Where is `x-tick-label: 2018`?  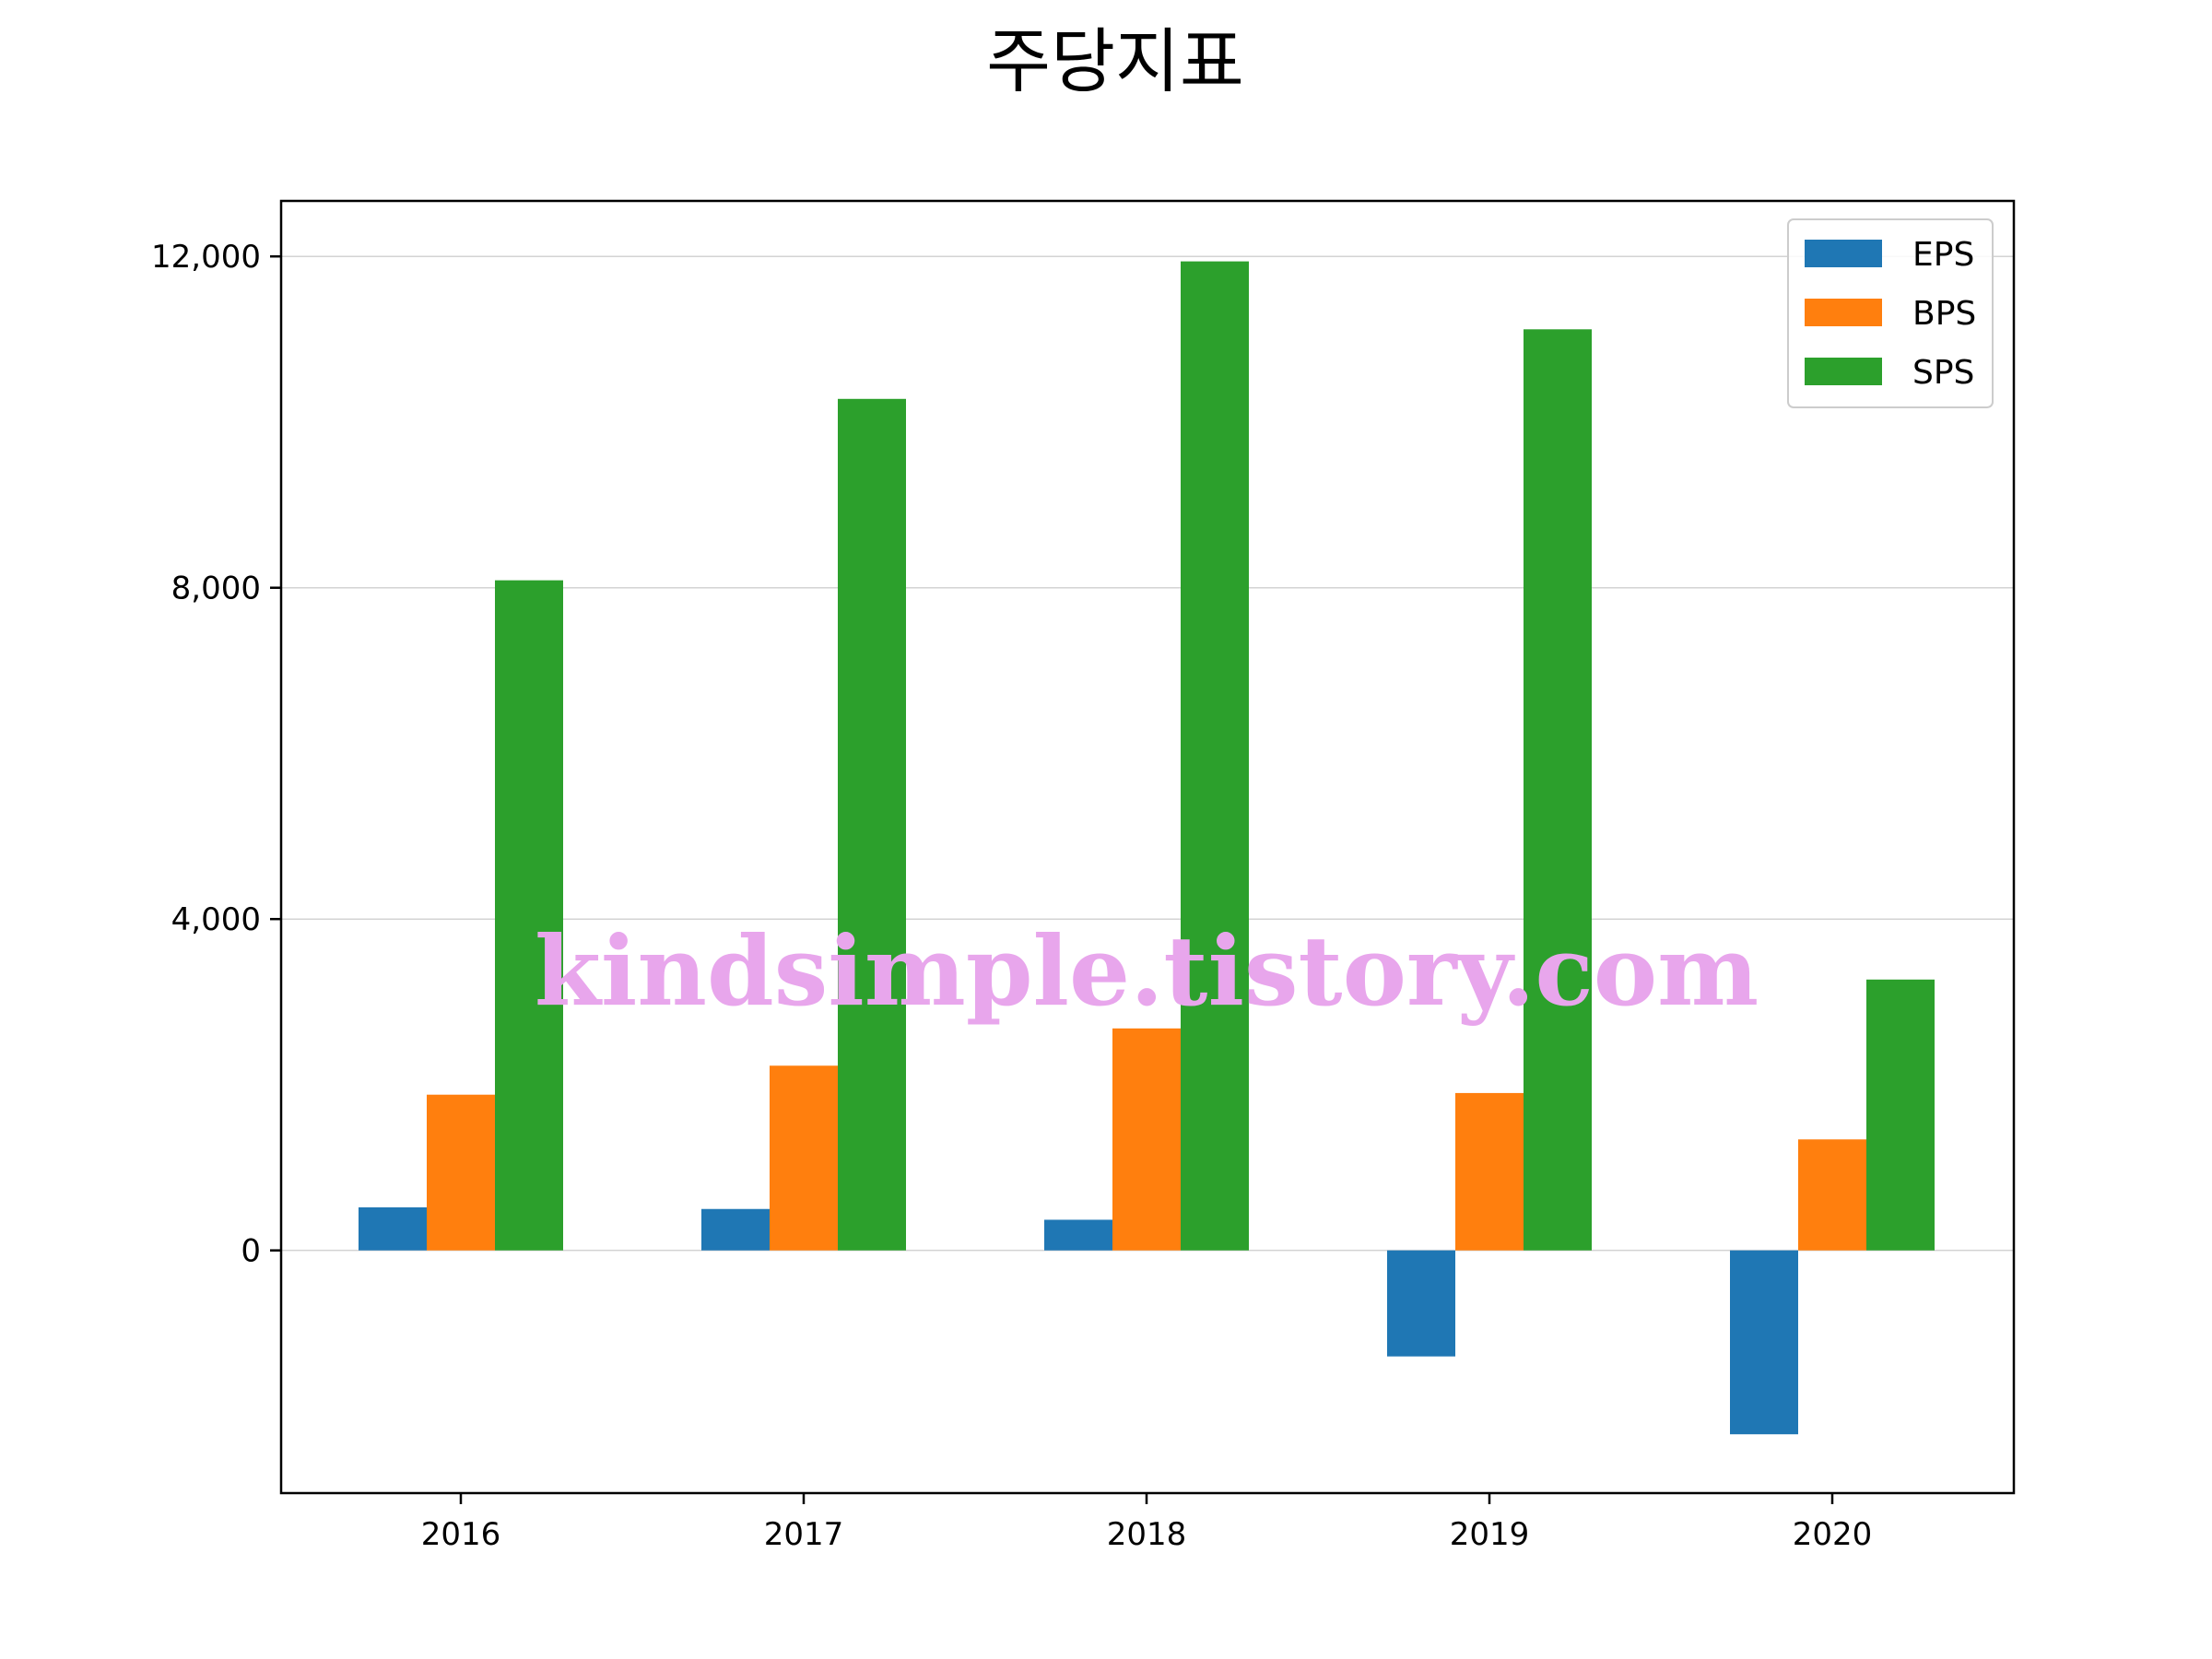
x-tick-label: 2018 is located at coordinates (1147, 1534).